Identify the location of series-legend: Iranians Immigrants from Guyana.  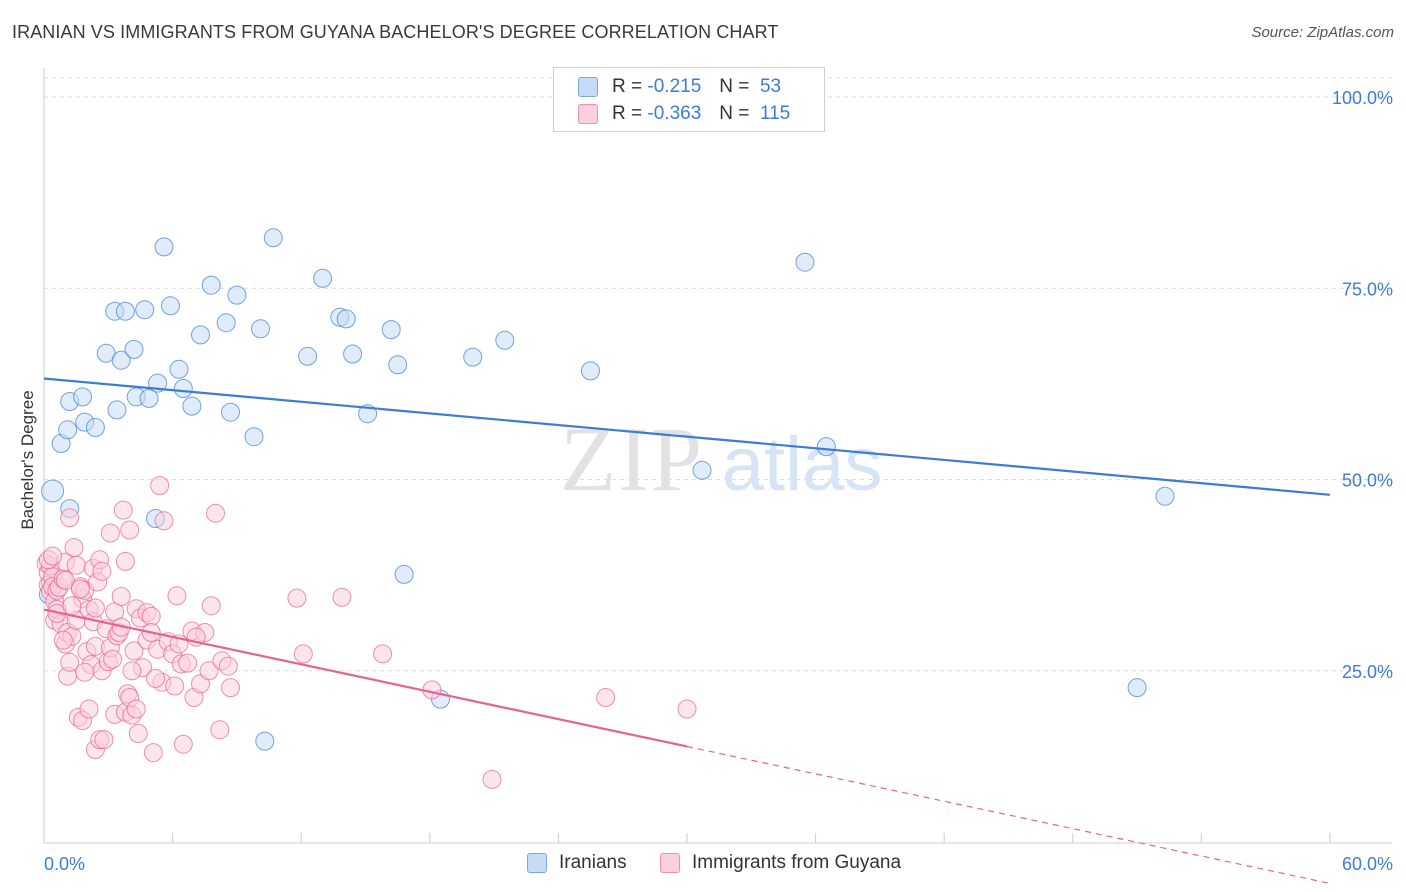
(703, 865).